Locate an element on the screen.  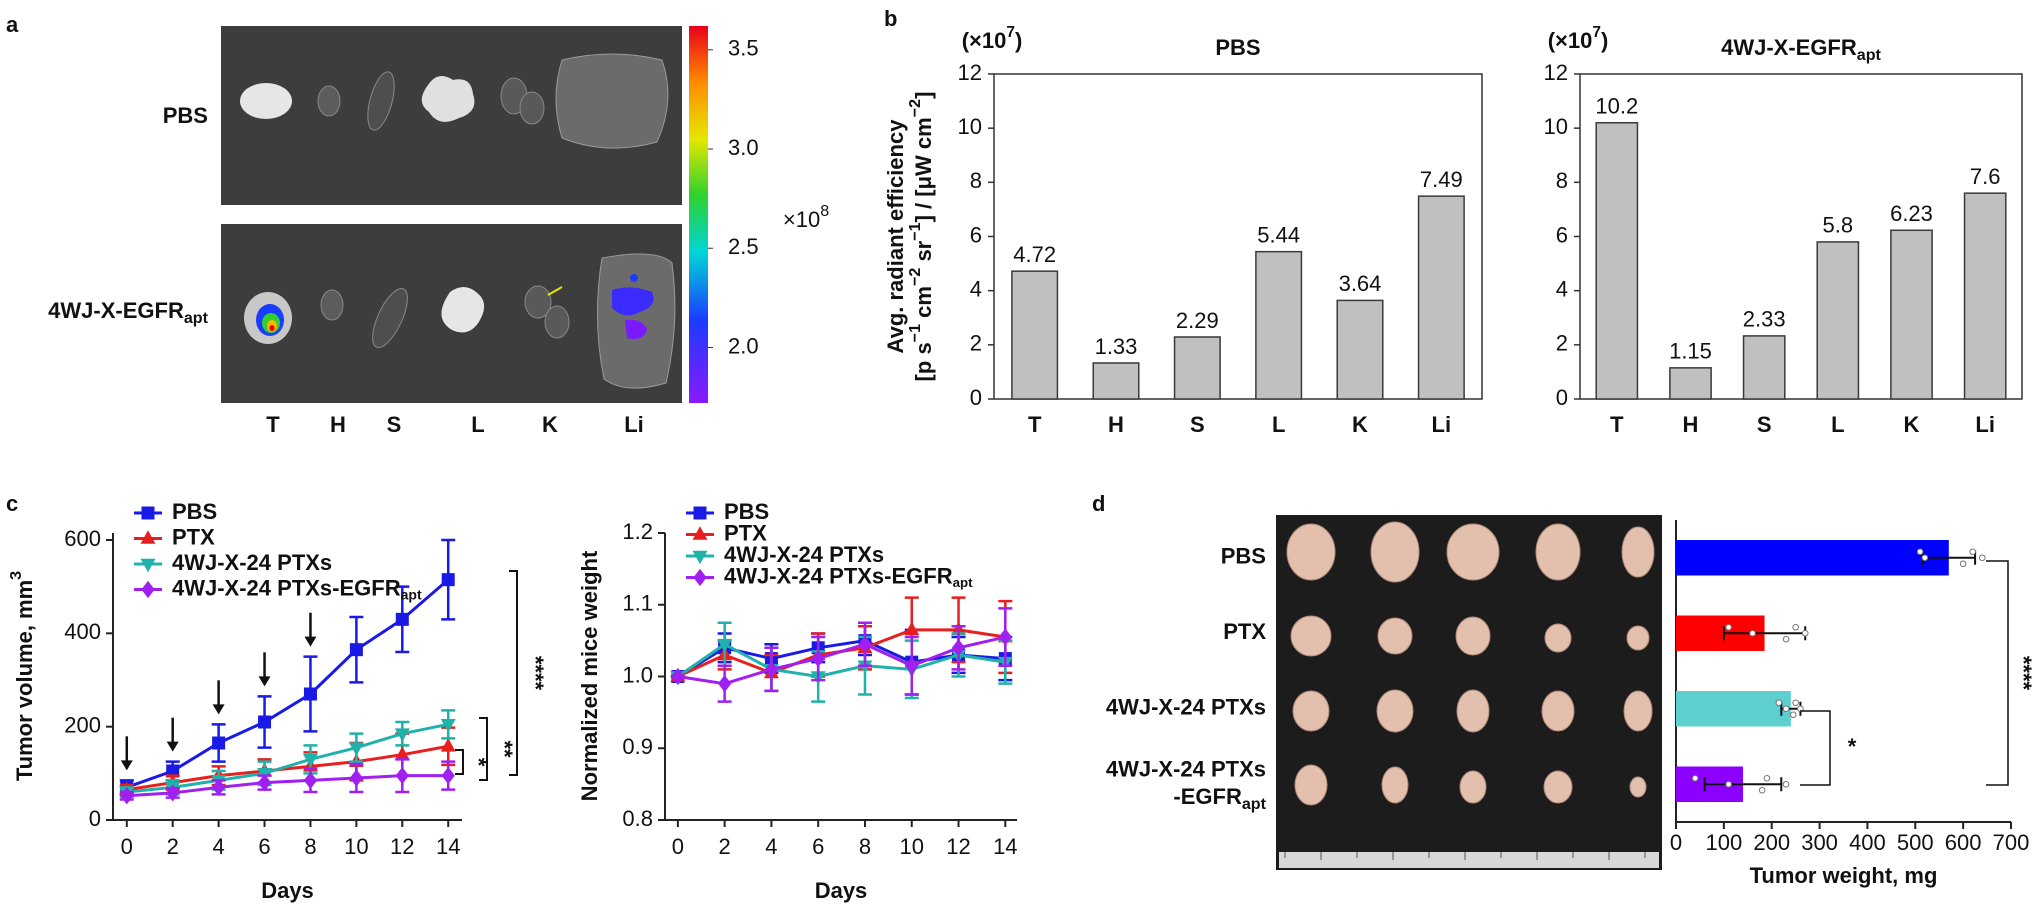
x-tick-label: 300 is located at coordinates (1819, 842).